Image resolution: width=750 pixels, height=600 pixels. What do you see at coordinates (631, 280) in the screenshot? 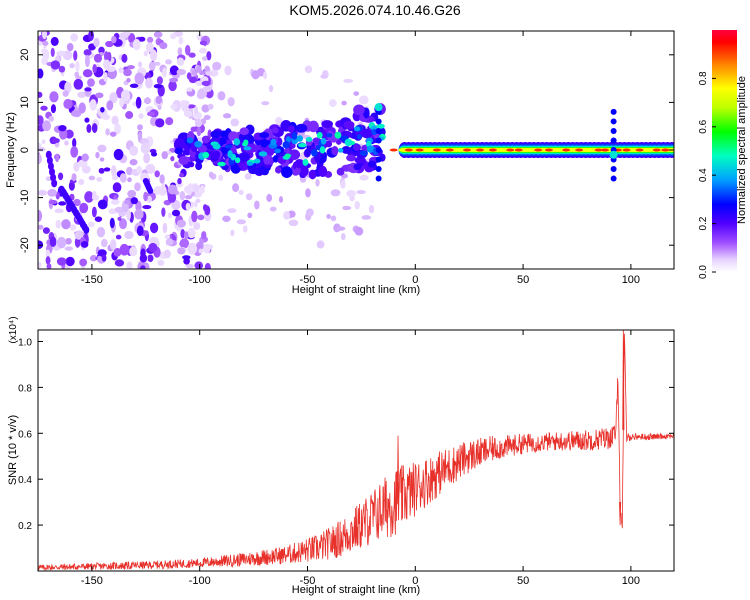
I see `heatmap-x-tick-label: 100` at bounding box center [631, 280].